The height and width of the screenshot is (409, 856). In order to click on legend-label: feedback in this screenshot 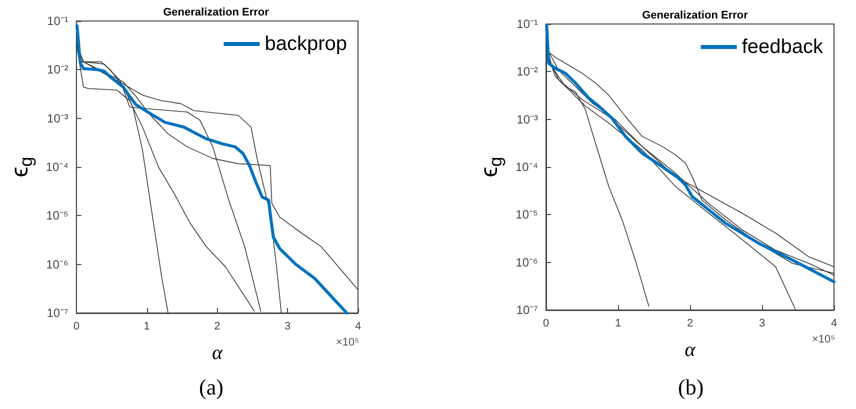, I will do `click(783, 47)`.